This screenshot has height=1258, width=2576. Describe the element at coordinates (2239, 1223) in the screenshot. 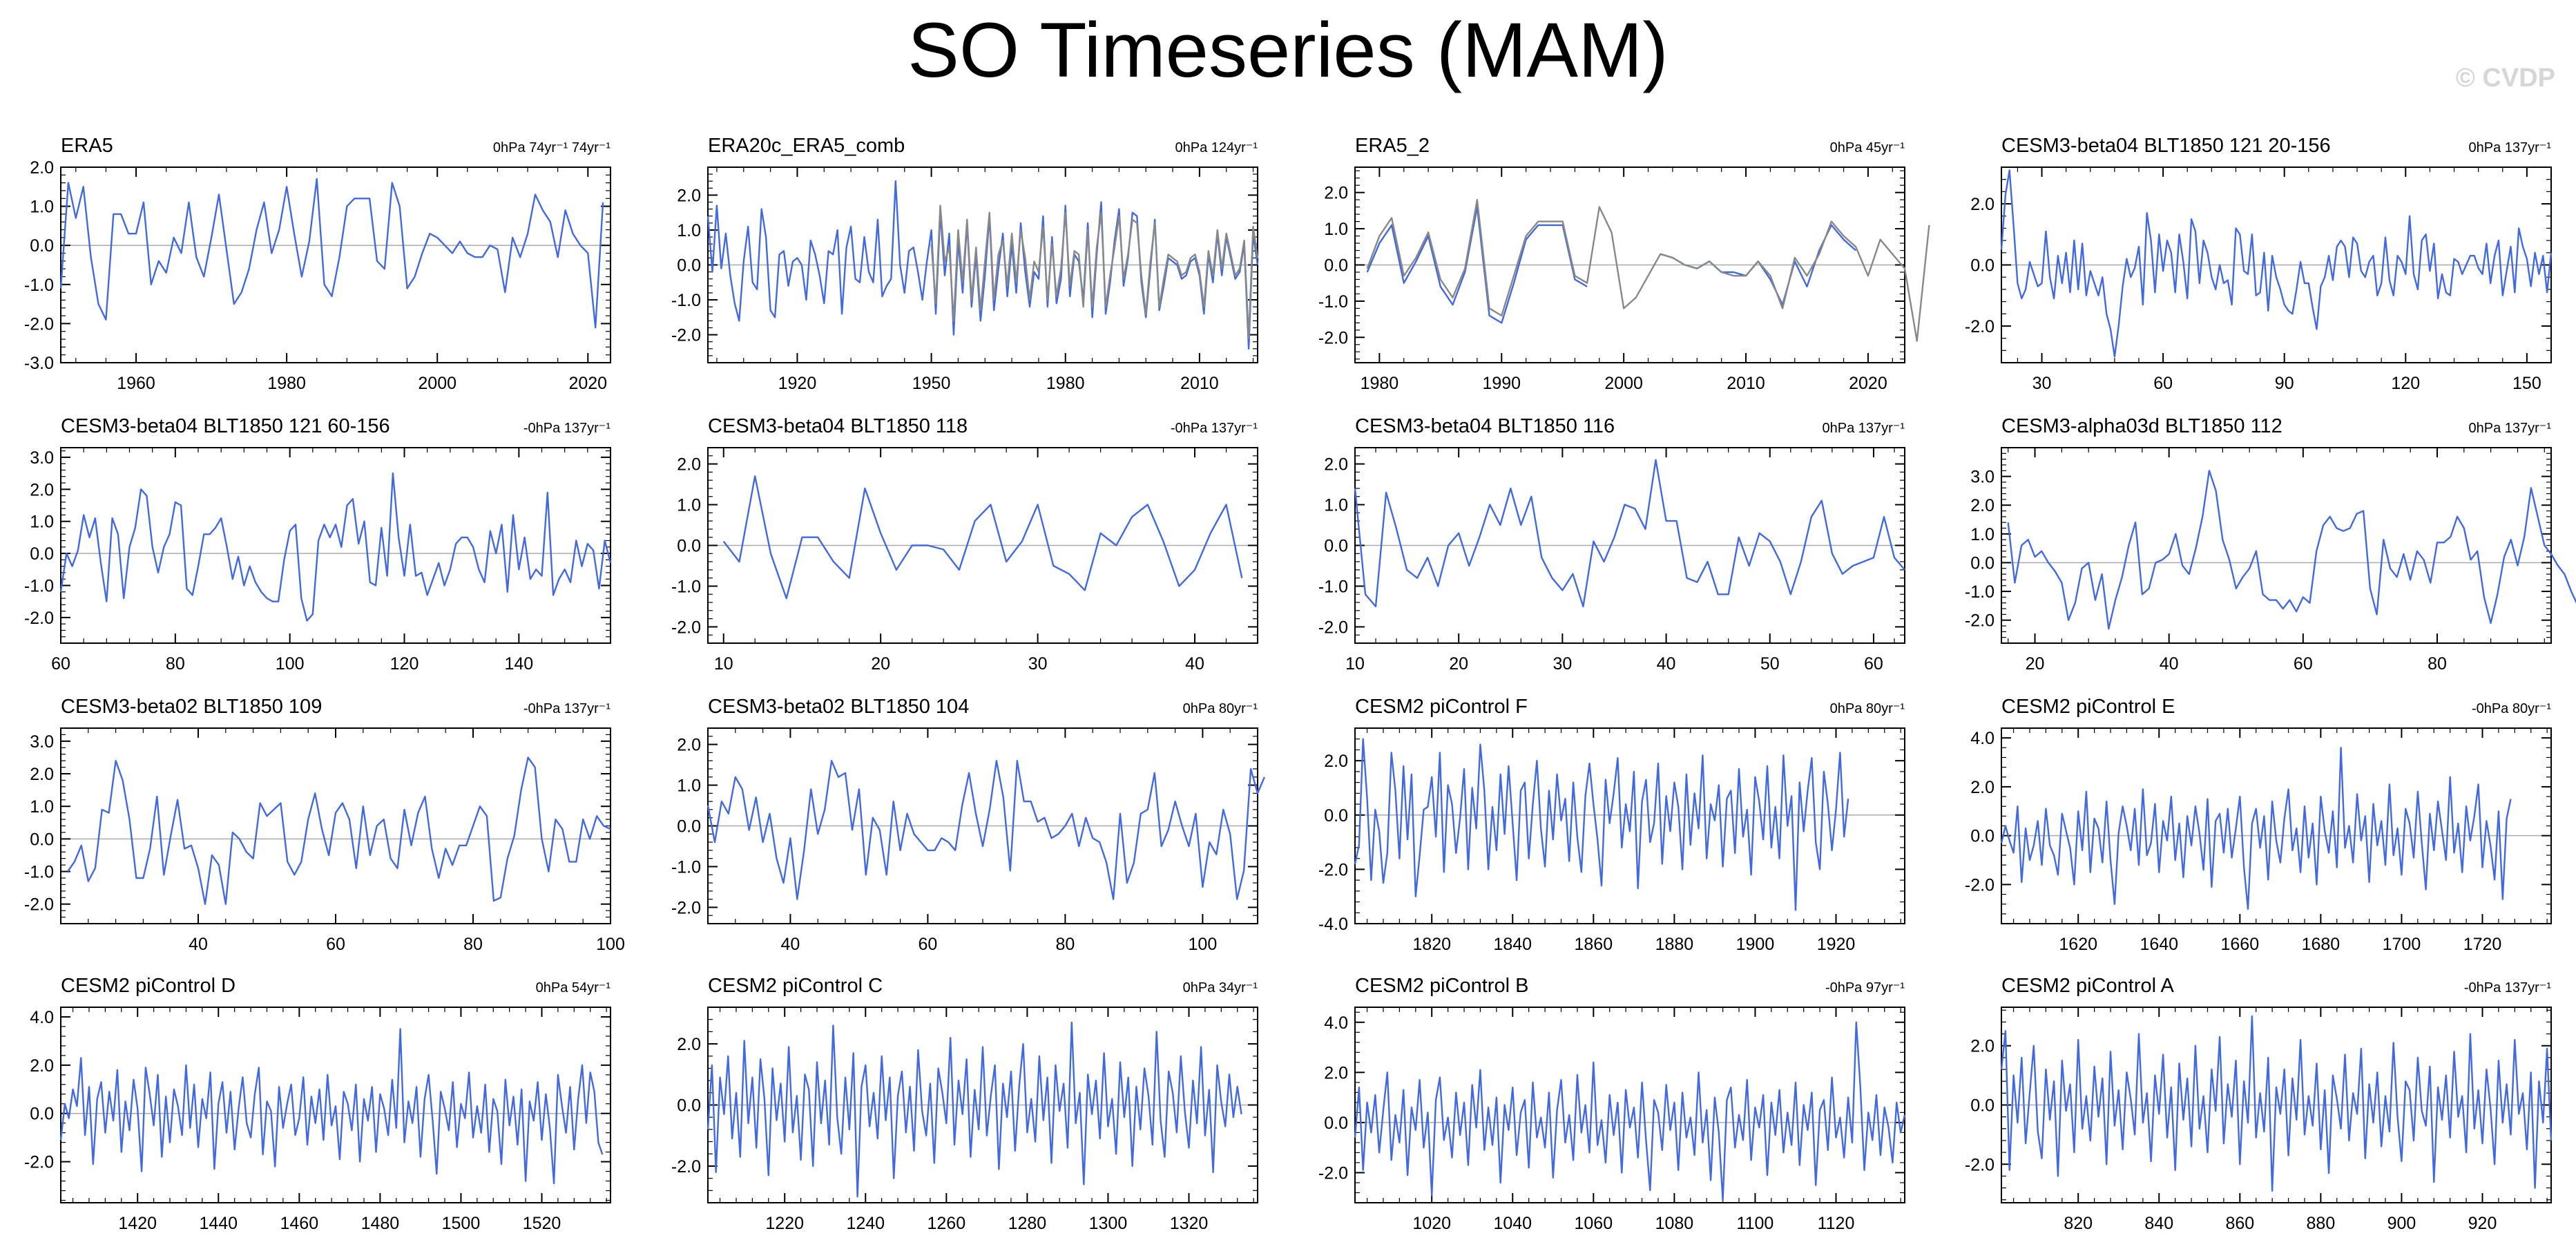

I see `x-tick-label: 860` at that location.